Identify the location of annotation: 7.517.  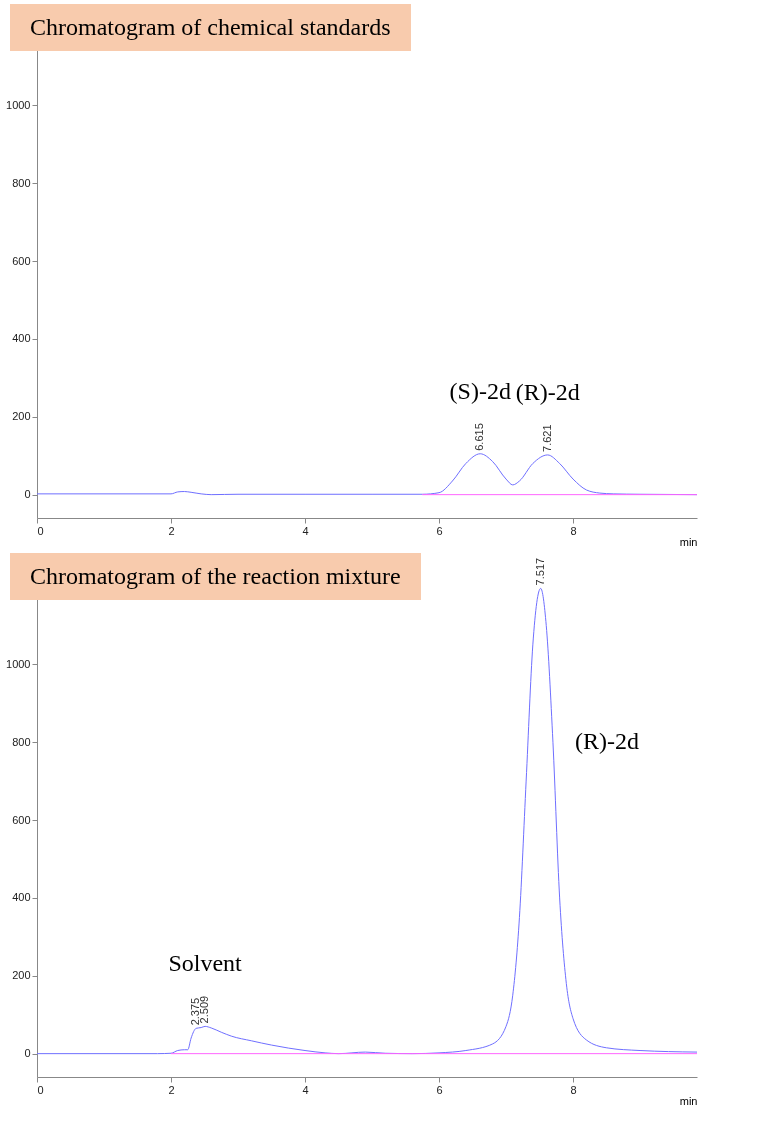
(539, 571).